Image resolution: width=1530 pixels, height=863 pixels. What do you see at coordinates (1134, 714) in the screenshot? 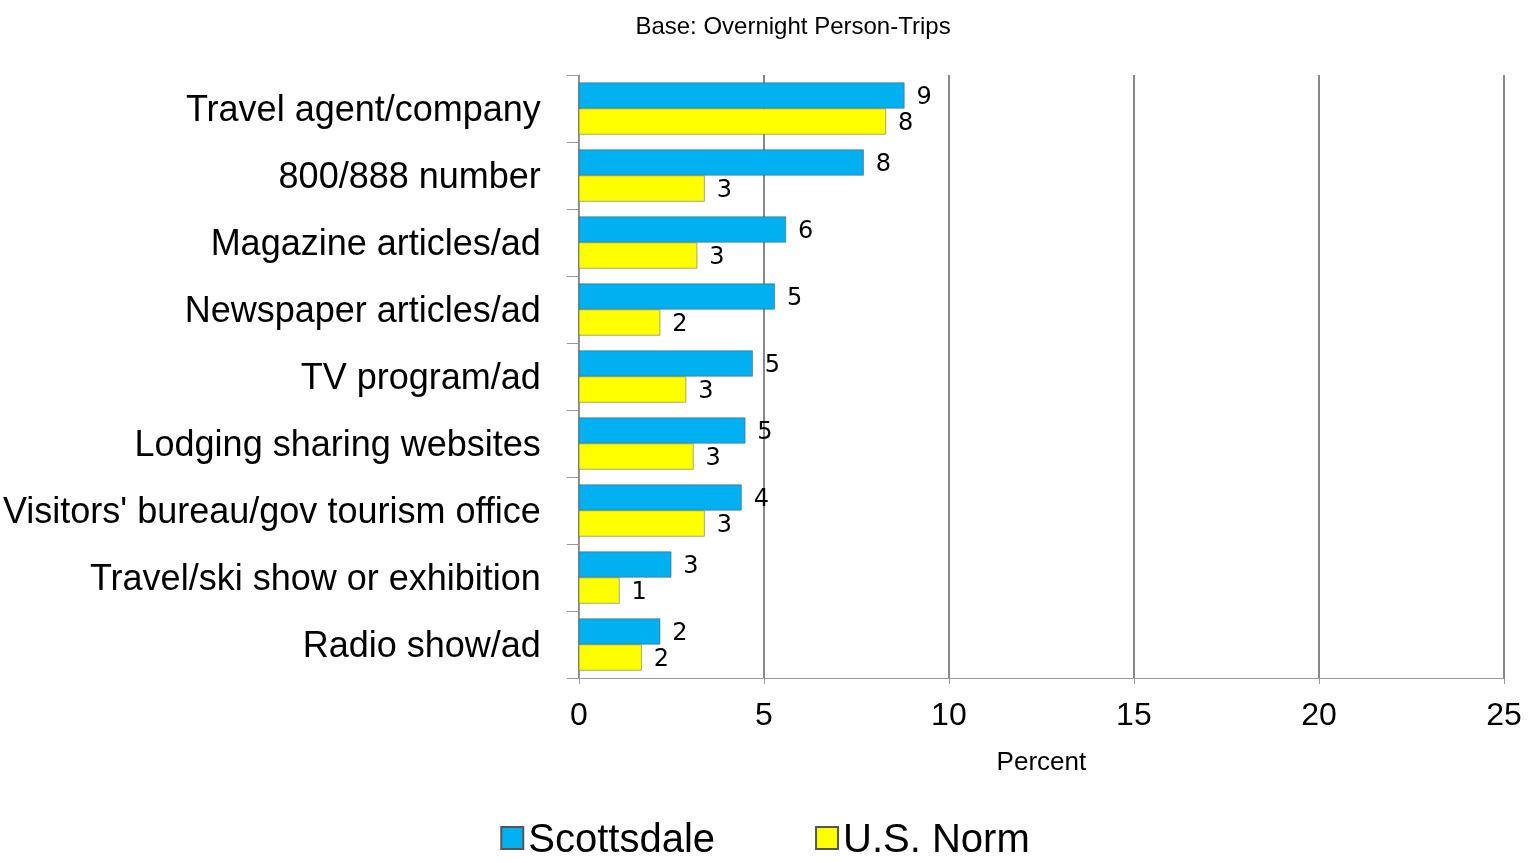
I see `x-tick-label: 15` at bounding box center [1134, 714].